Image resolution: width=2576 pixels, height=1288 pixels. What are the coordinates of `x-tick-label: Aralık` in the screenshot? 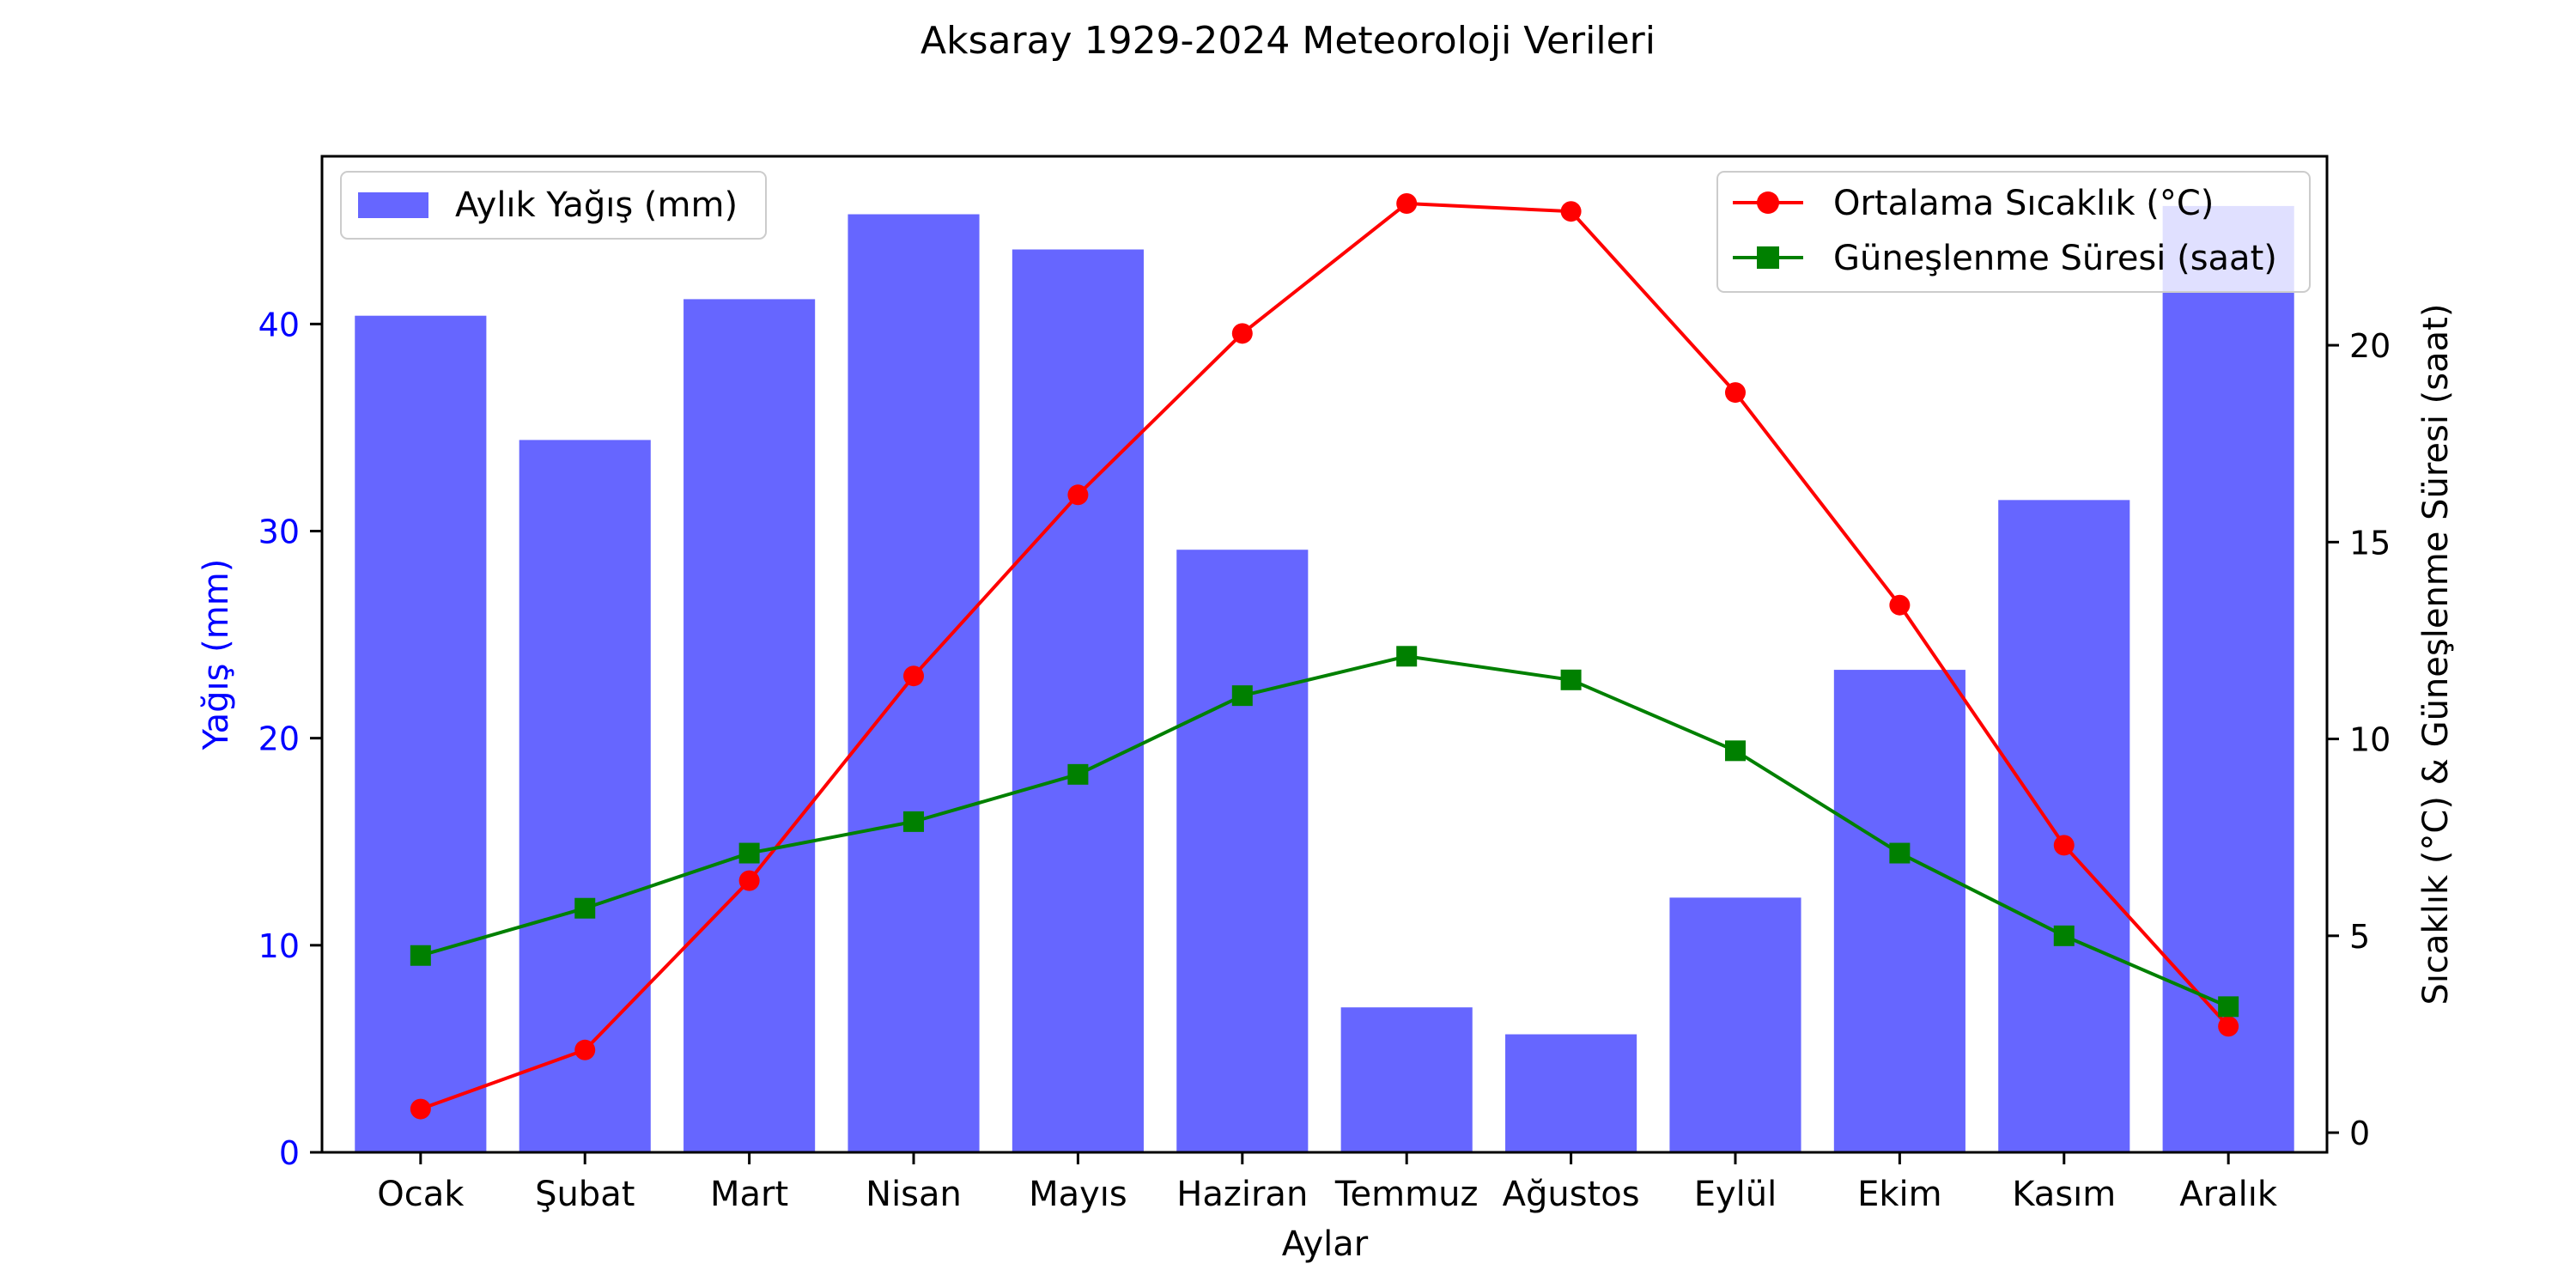 It's located at (2229, 1195).